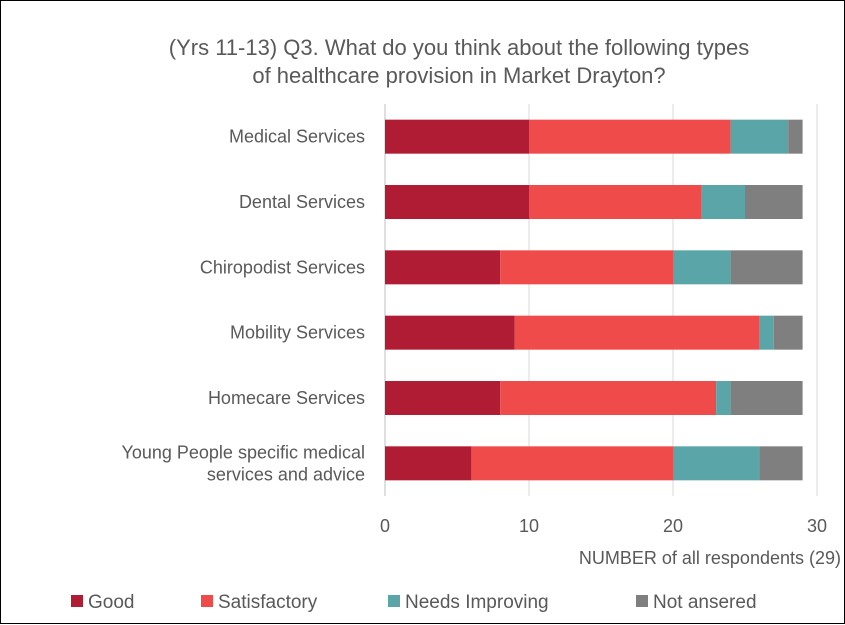 This screenshot has height=625, width=845. Describe the element at coordinates (477, 602) in the screenshot. I see `legend-label: Needs Improving` at that location.